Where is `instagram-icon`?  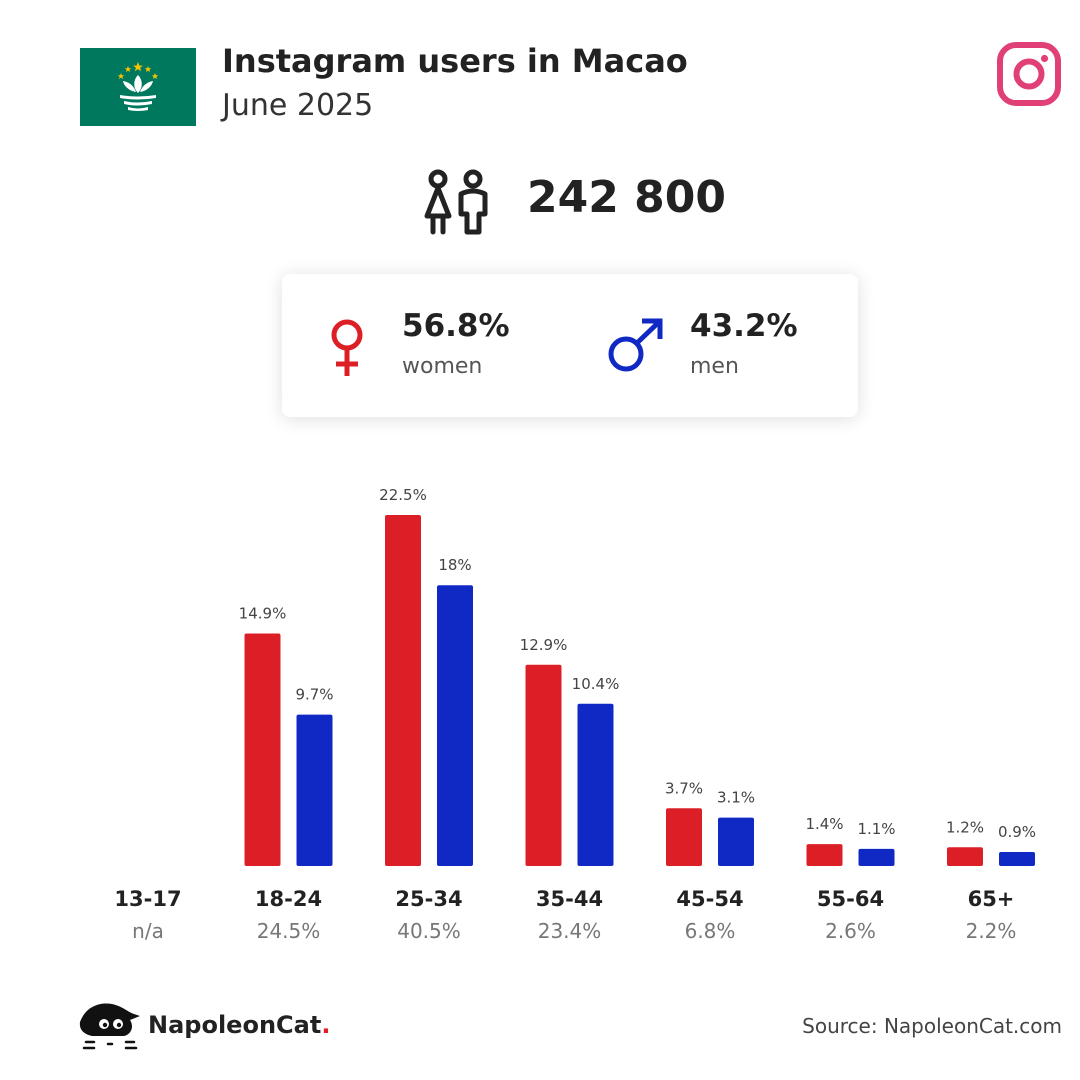
instagram-icon is located at coordinates (1029, 74).